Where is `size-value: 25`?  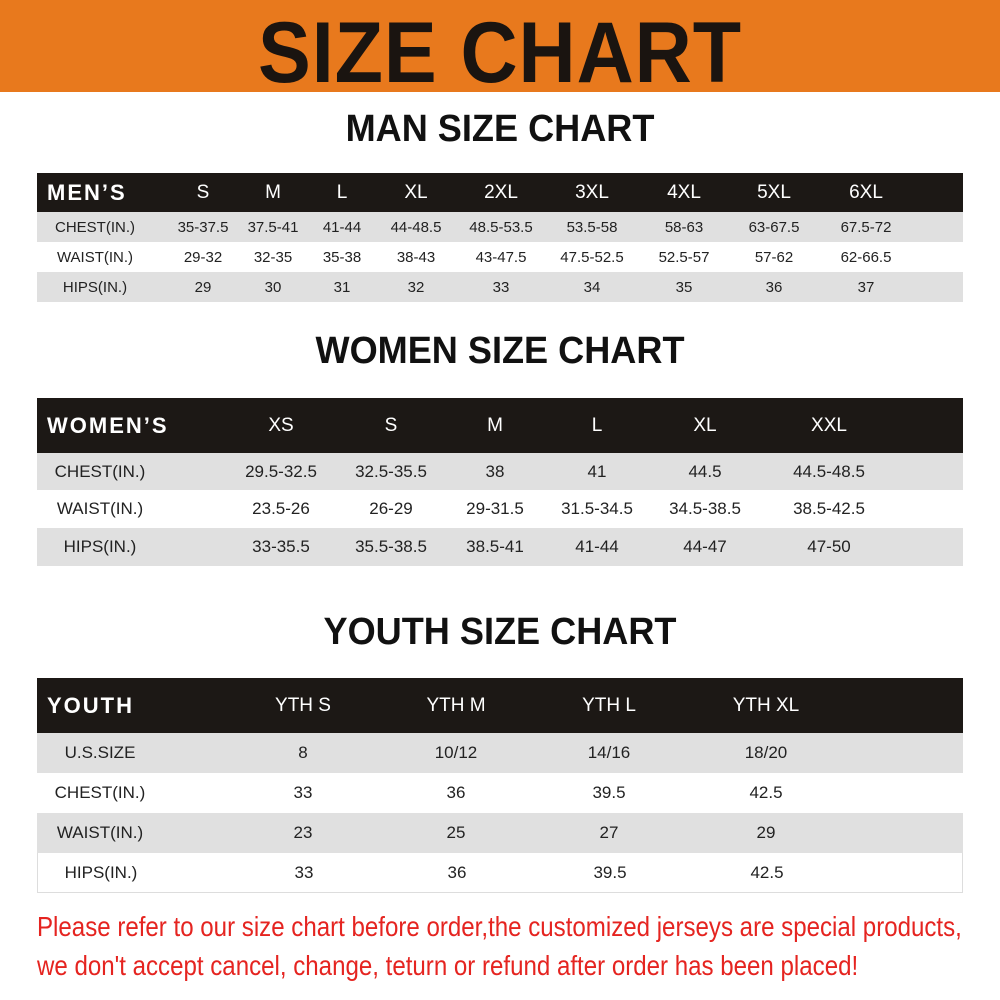 size-value: 25 is located at coordinates (456, 832).